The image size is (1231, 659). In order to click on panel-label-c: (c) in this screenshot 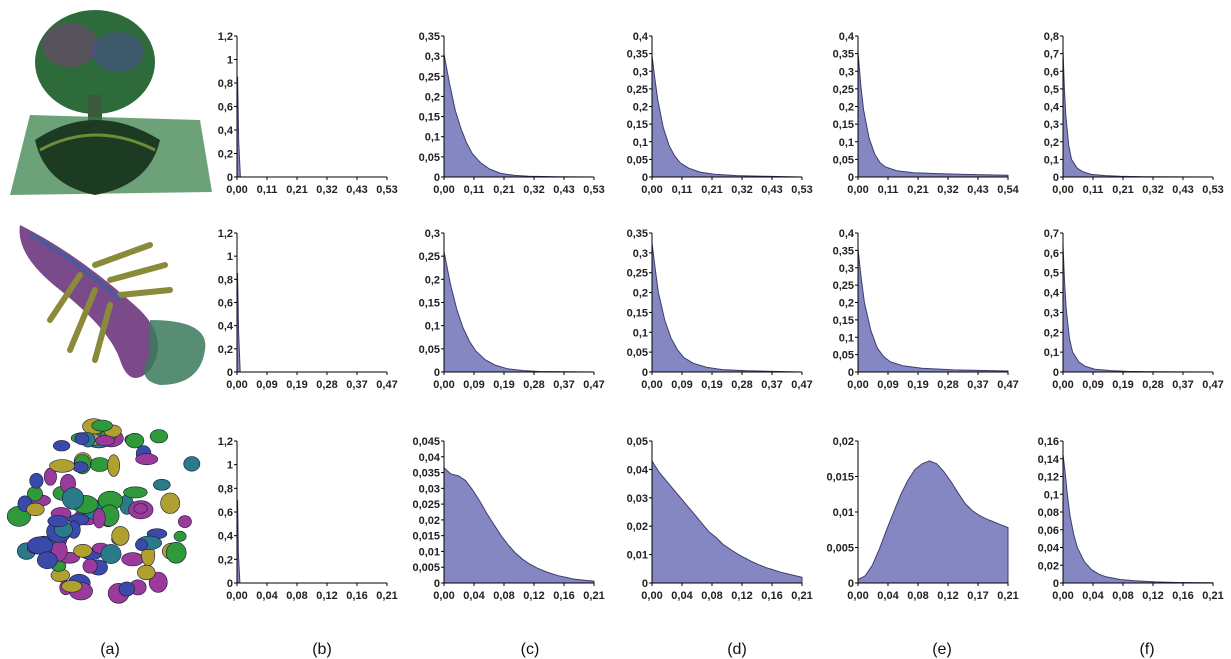, I will do `click(530, 649)`.